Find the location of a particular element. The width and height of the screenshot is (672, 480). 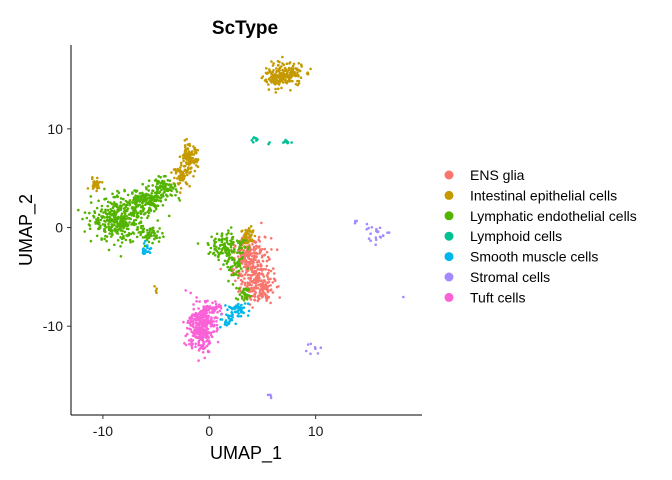

legend-label: Lymphatic endothelial cells is located at coordinates (553, 216).